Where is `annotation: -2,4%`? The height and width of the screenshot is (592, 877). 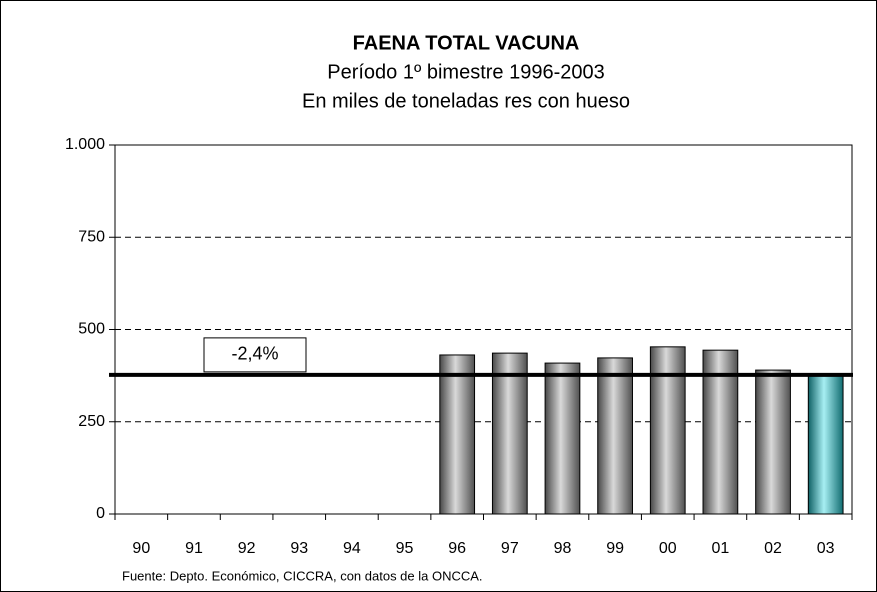
annotation: -2,4% is located at coordinates (254, 354).